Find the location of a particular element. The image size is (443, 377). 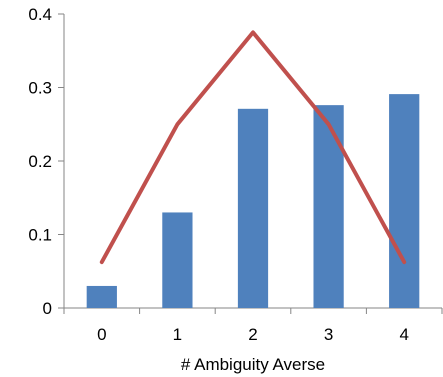

y-axis-ticks is located at coordinates (61, 161).